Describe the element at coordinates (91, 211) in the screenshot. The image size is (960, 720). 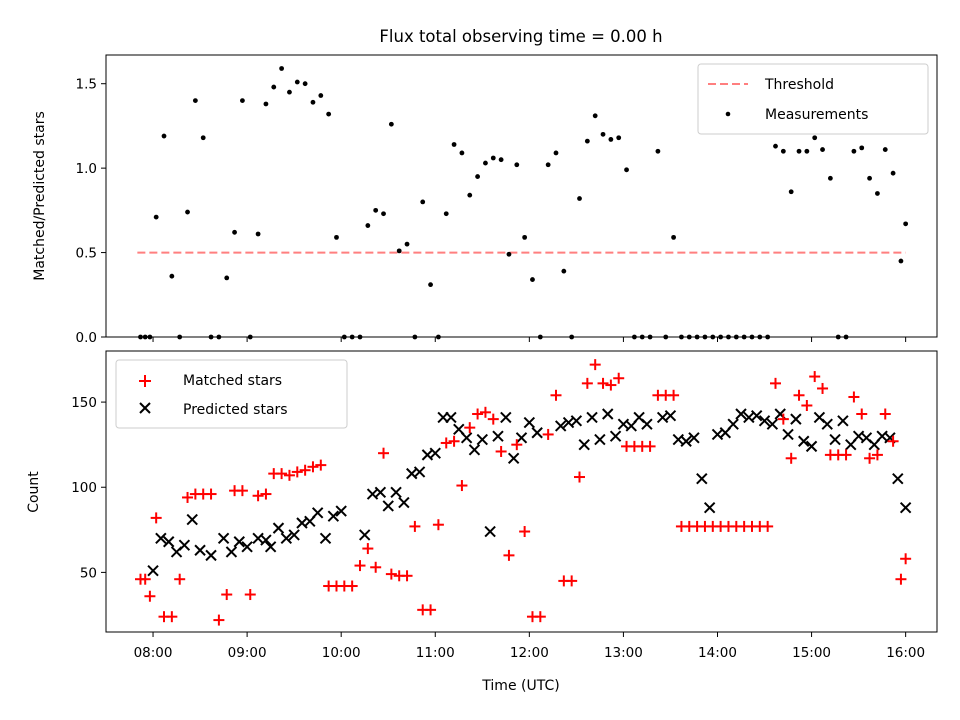
I see `top-y-axis: 0.0 0.5 1.0 1.5` at that location.